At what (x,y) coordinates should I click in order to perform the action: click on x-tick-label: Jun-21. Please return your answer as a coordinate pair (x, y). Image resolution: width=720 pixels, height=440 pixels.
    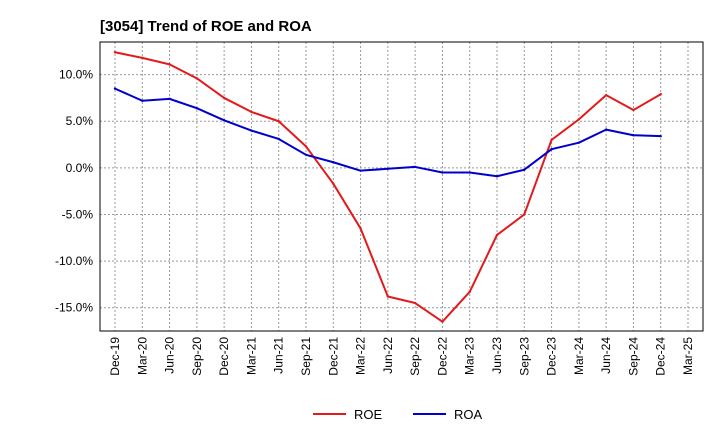
    Looking at the image, I should click on (279, 355).